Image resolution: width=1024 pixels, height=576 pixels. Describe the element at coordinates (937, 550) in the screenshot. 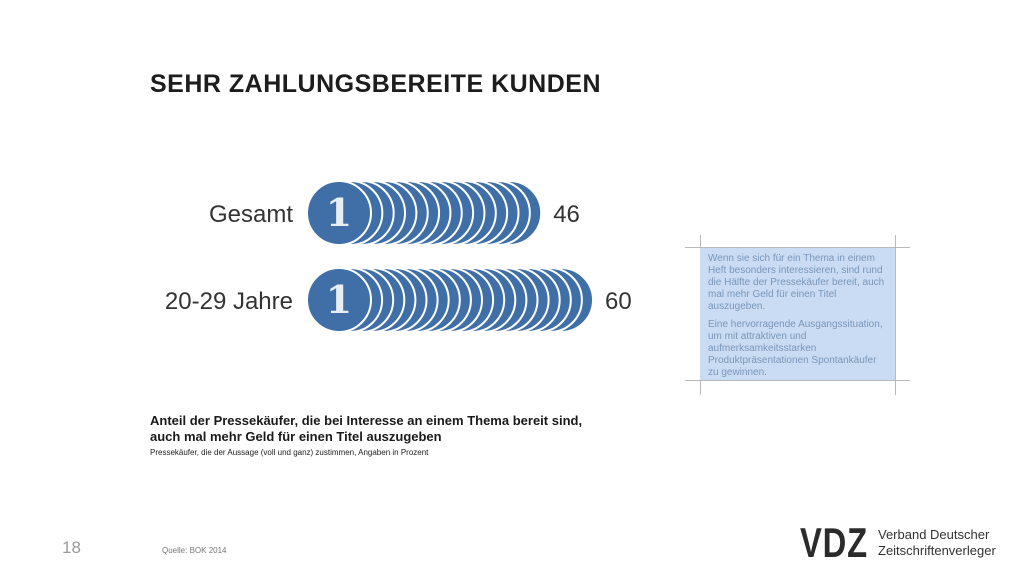

I see `vdz-logo-line2: Zeitschriftenverleger` at that location.